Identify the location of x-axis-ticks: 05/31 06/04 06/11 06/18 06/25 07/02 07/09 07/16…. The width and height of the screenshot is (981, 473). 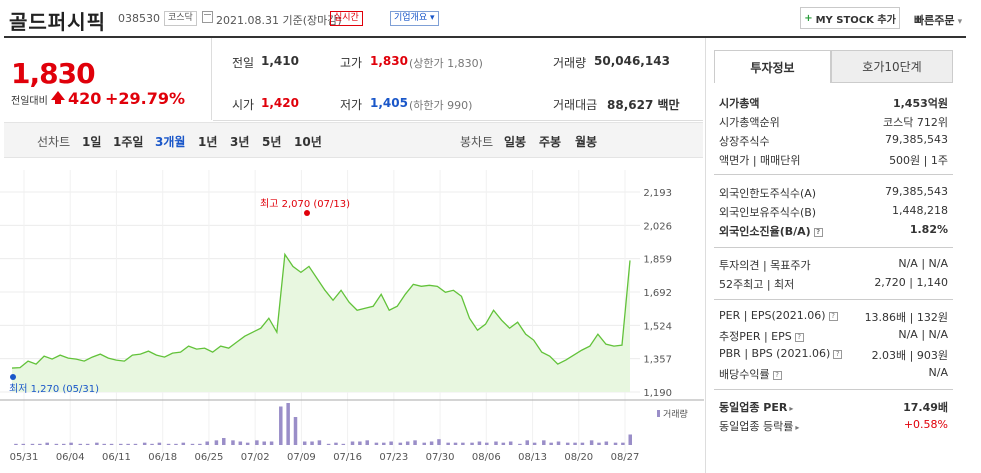
(325, 457).